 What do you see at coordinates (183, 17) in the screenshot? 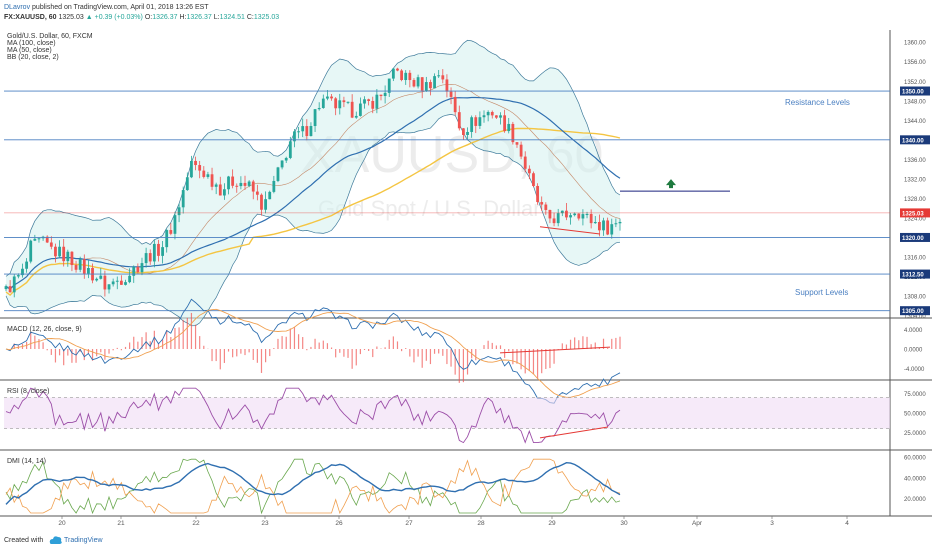
I see `high-label: H:` at bounding box center [183, 17].